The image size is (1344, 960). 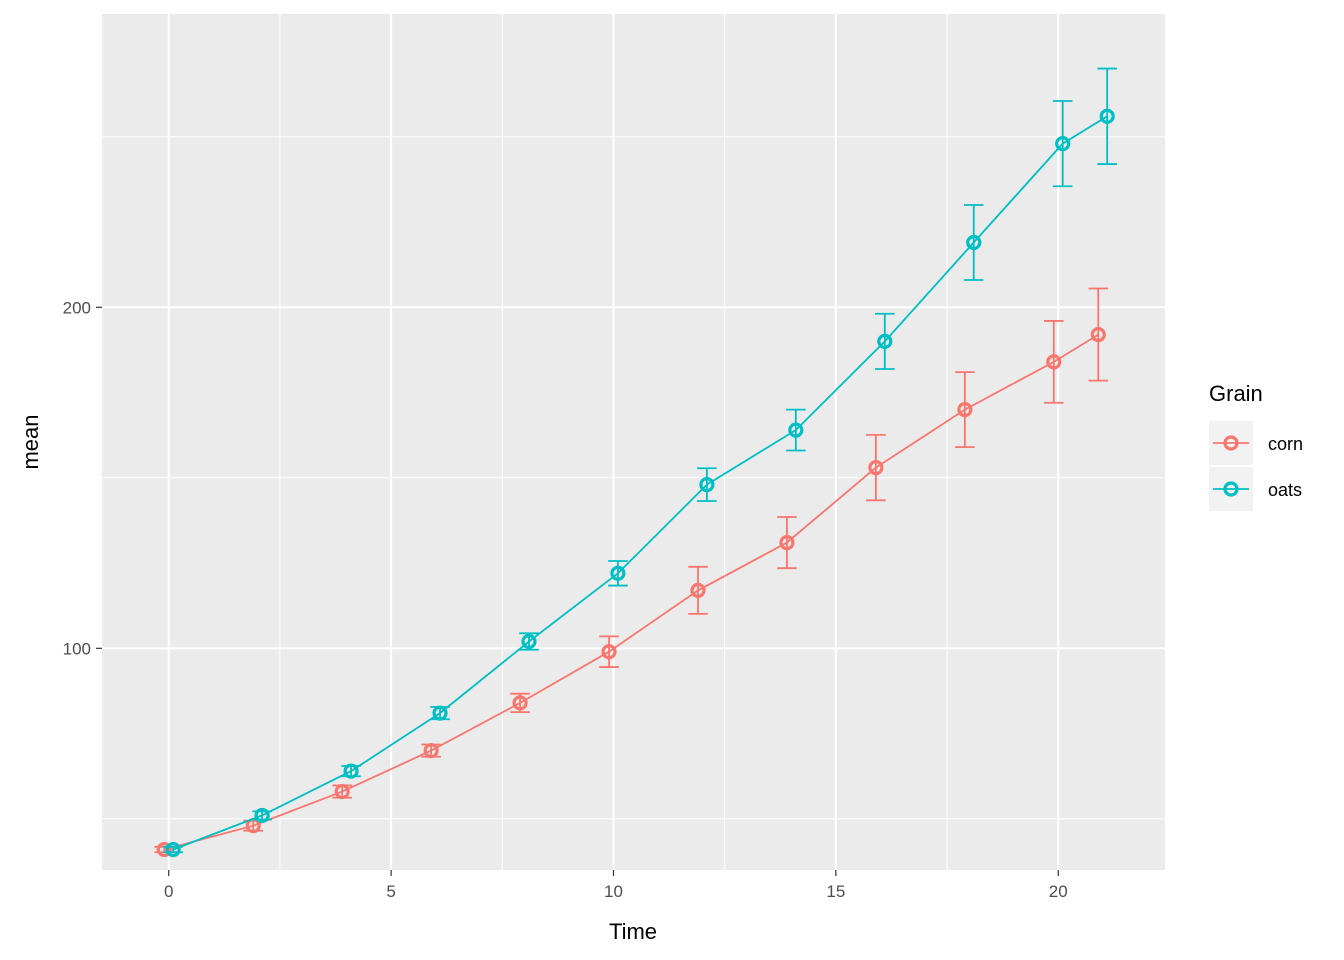 I want to click on y-axis: 100 200, so click(x=82, y=478).